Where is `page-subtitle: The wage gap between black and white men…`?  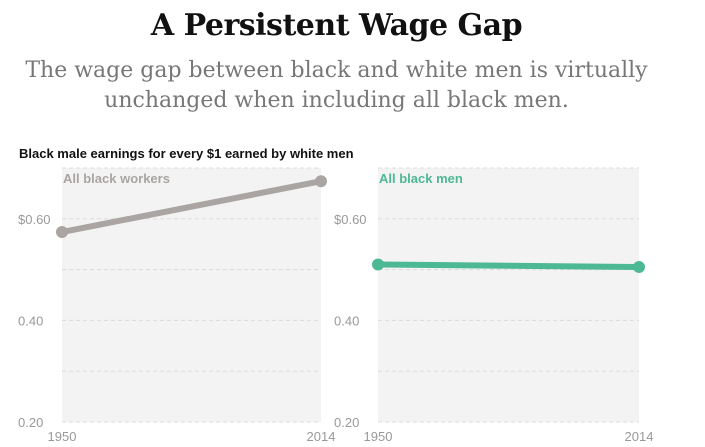 page-subtitle: The wage gap between black and white men… is located at coordinates (336, 86).